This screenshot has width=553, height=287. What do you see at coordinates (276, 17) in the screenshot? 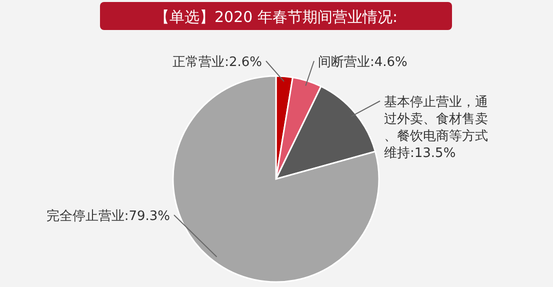
I see `chart-title: 【单选】2020 年春节期间营业情况:` at bounding box center [276, 17].